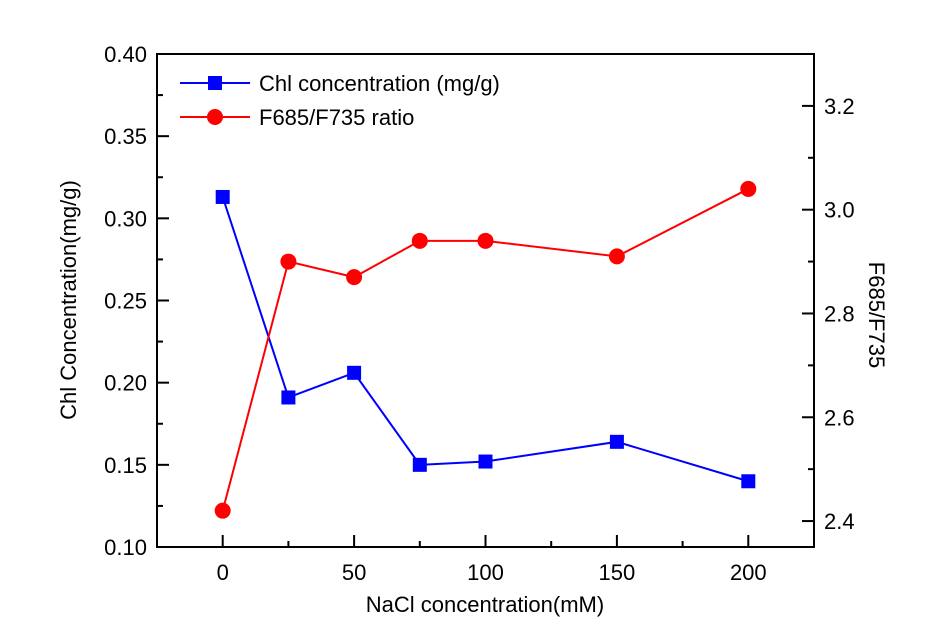 This screenshot has width=942, height=628. What do you see at coordinates (839, 521) in the screenshot?
I see `y2-tick-label: 2.4` at bounding box center [839, 521].